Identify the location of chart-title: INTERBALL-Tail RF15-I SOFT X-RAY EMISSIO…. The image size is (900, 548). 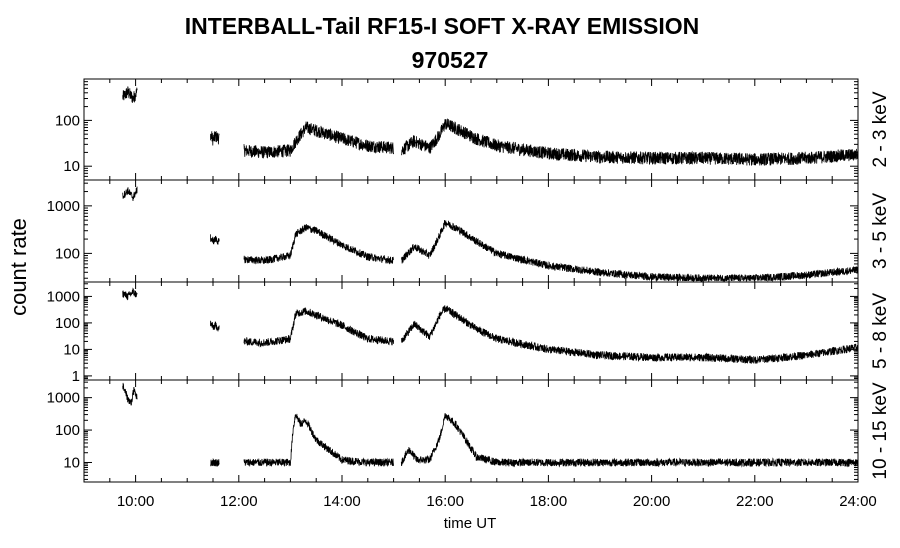
(442, 26).